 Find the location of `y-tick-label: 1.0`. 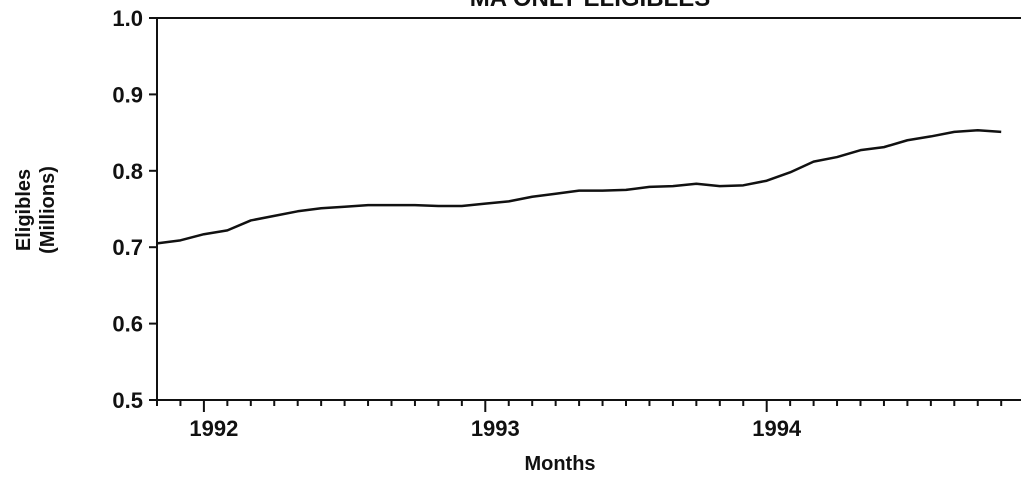

y-tick-label: 1.0 is located at coordinates (127, 18).